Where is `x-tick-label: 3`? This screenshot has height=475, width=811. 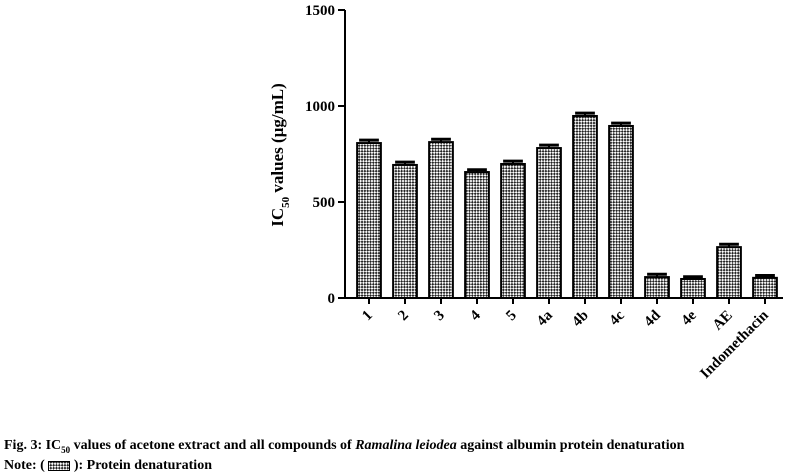 x-tick-label: 3 is located at coordinates (439, 316).